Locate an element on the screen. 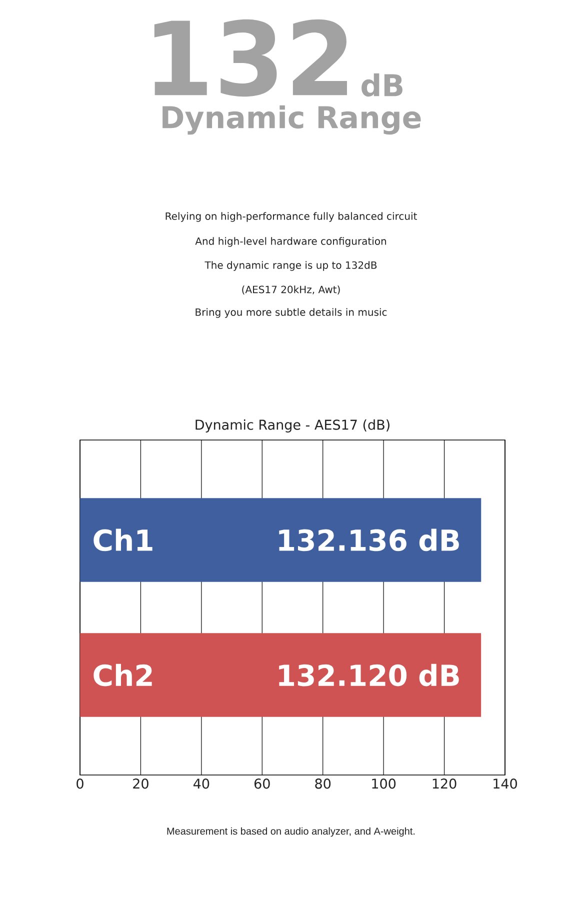 This screenshot has height=924, width=583. text: Dynamic Range is located at coordinates (291, 120).